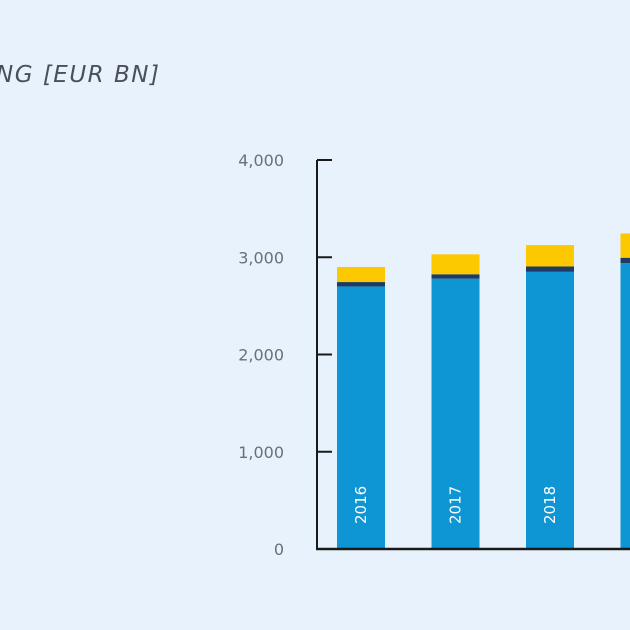 The image size is (630, 630). I want to click on y-tick-label: 1,000, so click(261, 452).